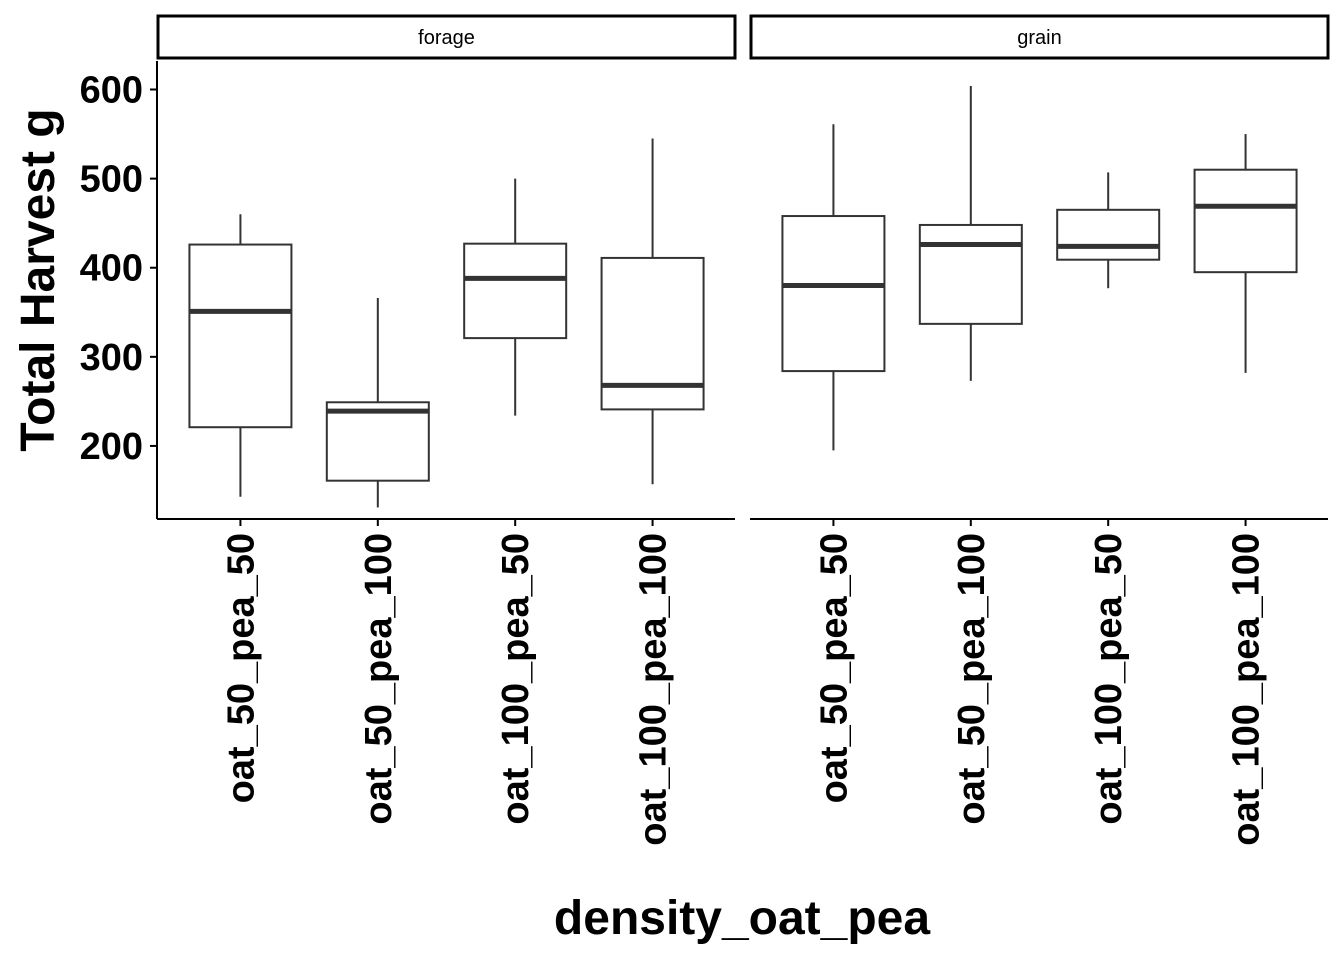 The width and height of the screenshot is (1344, 960). Describe the element at coordinates (111, 91) in the screenshot. I see `y-tick-label: 600` at that location.